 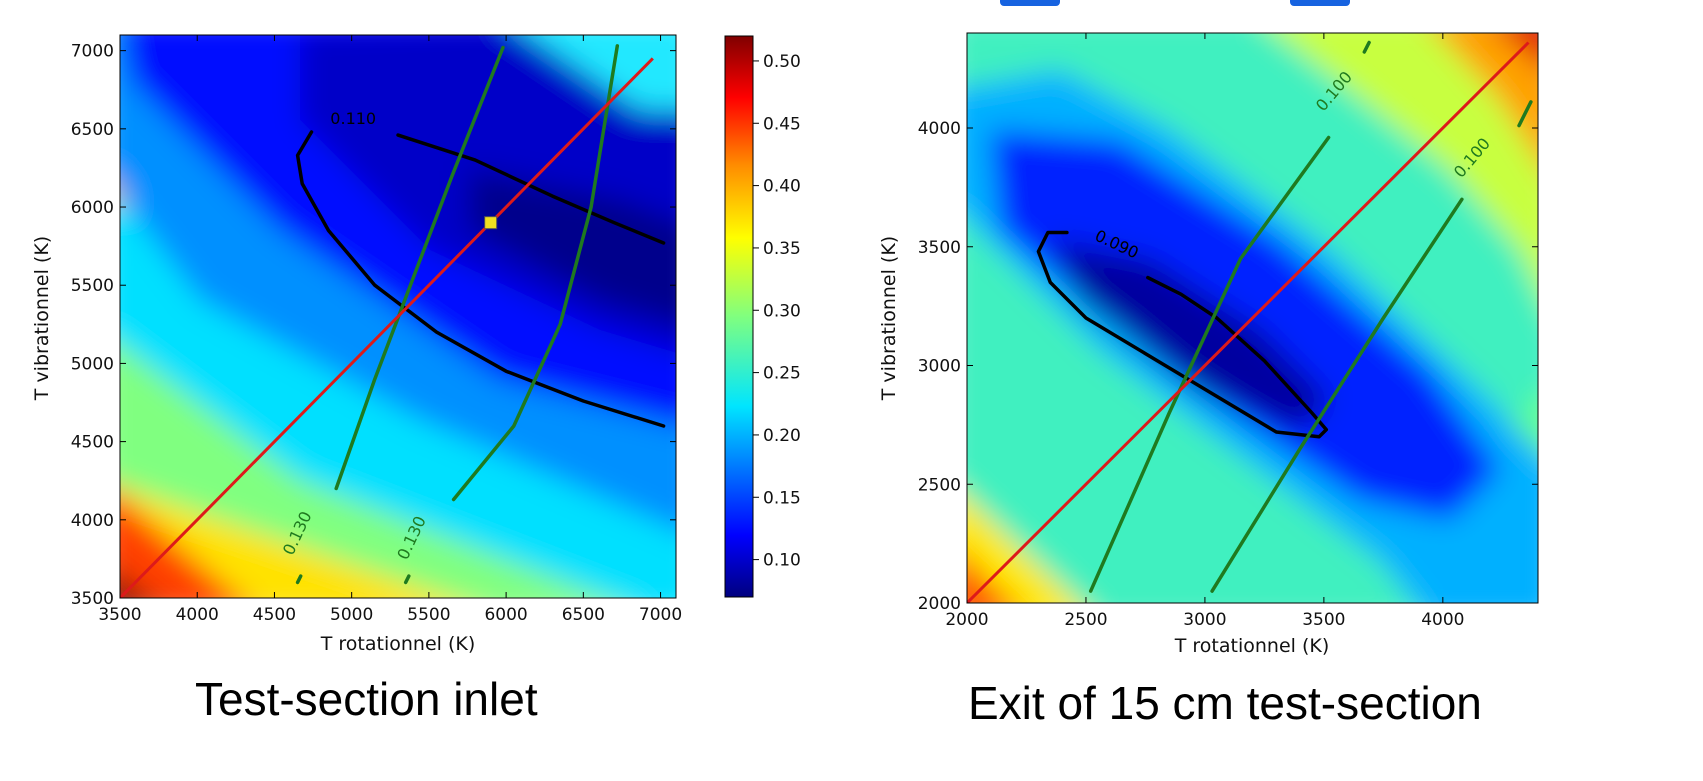 What do you see at coordinates (1225, 703) in the screenshot?
I see `caption-right: Exit of 15 cm test-section` at bounding box center [1225, 703].